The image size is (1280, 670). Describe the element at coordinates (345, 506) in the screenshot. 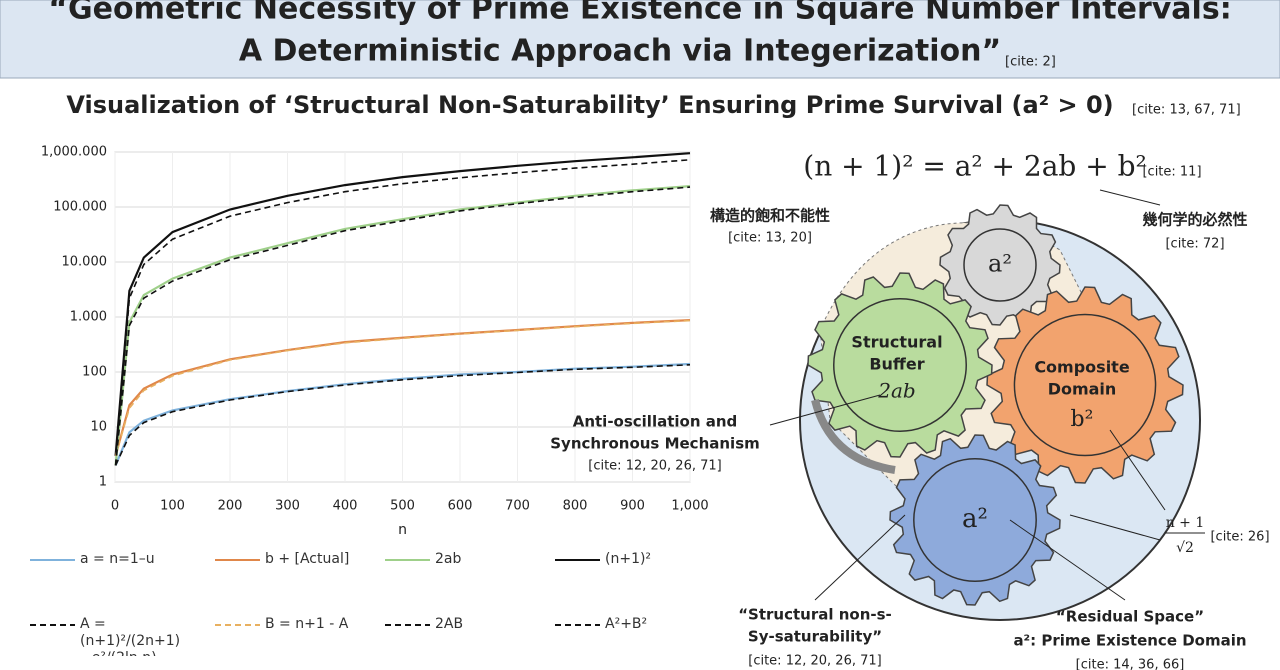

I see `x-tick-label: 400` at that location.